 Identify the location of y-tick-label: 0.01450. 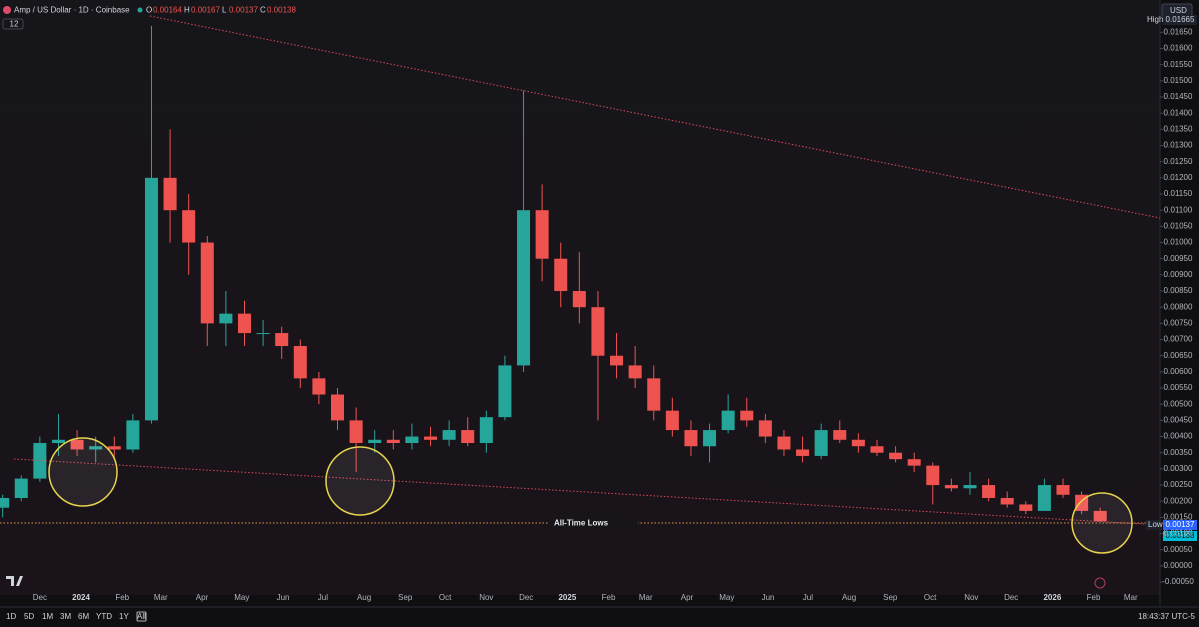
(1178, 96).